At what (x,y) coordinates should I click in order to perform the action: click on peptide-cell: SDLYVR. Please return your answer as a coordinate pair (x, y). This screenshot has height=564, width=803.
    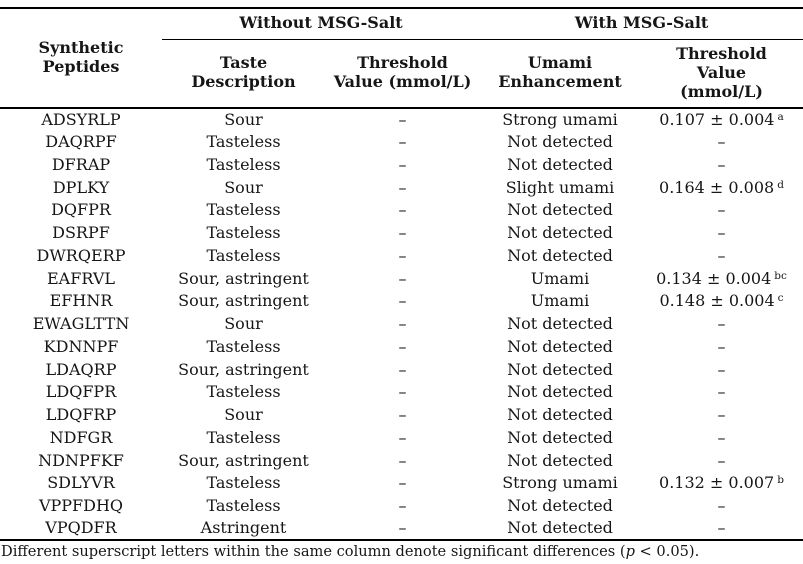
    Looking at the image, I should click on (81, 483).